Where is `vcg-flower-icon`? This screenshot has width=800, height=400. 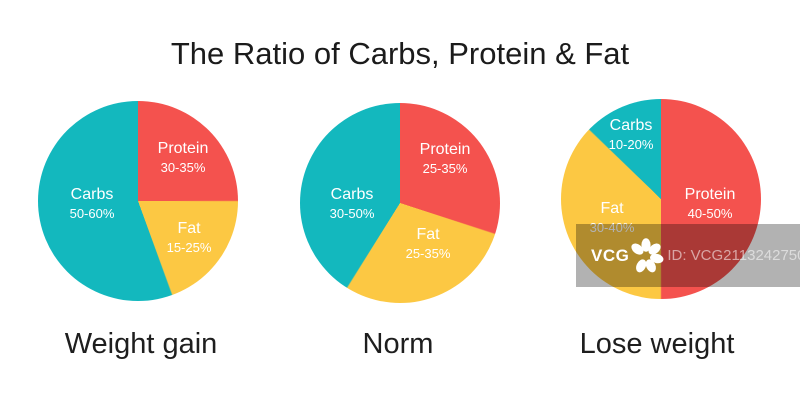 vcg-flower-icon is located at coordinates (647, 254).